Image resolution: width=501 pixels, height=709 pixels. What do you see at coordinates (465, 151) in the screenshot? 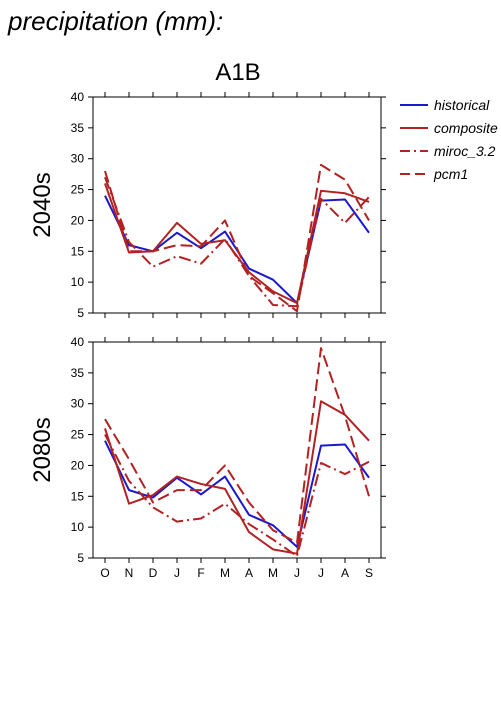
I see `legend-label: miroc_3.2` at bounding box center [465, 151].